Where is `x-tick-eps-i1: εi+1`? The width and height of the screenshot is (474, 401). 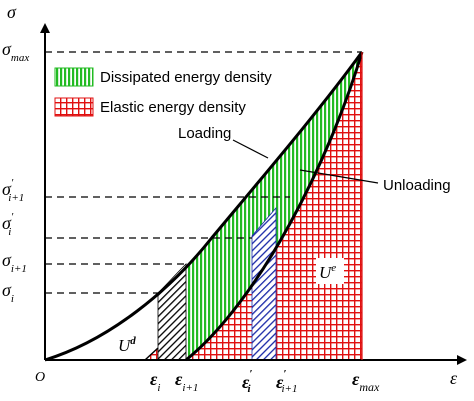
x-tick-eps-i1: εi+1 is located at coordinates (186, 381).